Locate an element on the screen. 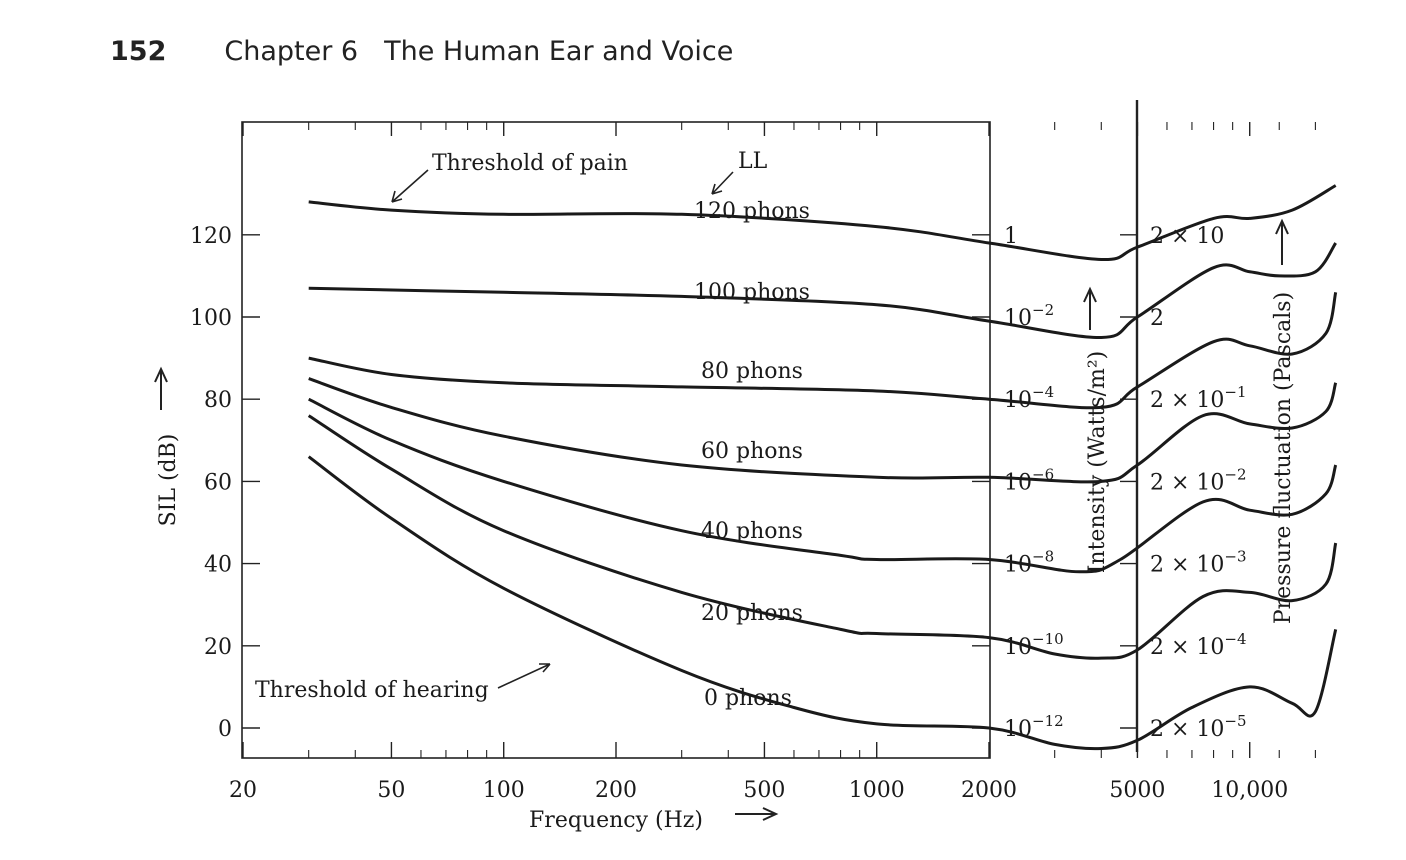  x-axis-label: Frequency (Hz) is located at coordinates (616, 820).